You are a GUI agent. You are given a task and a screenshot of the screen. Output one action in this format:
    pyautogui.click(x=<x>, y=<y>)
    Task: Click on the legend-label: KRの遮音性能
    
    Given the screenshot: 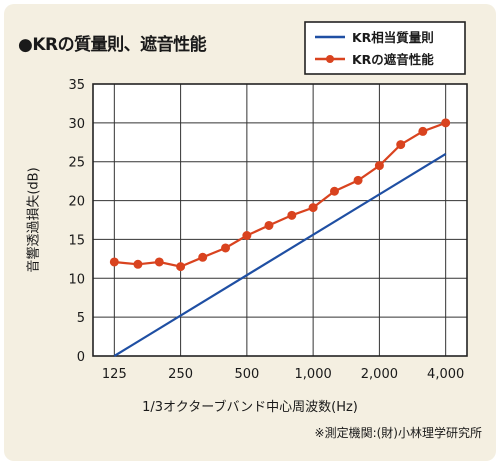 What is the action you would take?
    pyautogui.click(x=393, y=59)
    